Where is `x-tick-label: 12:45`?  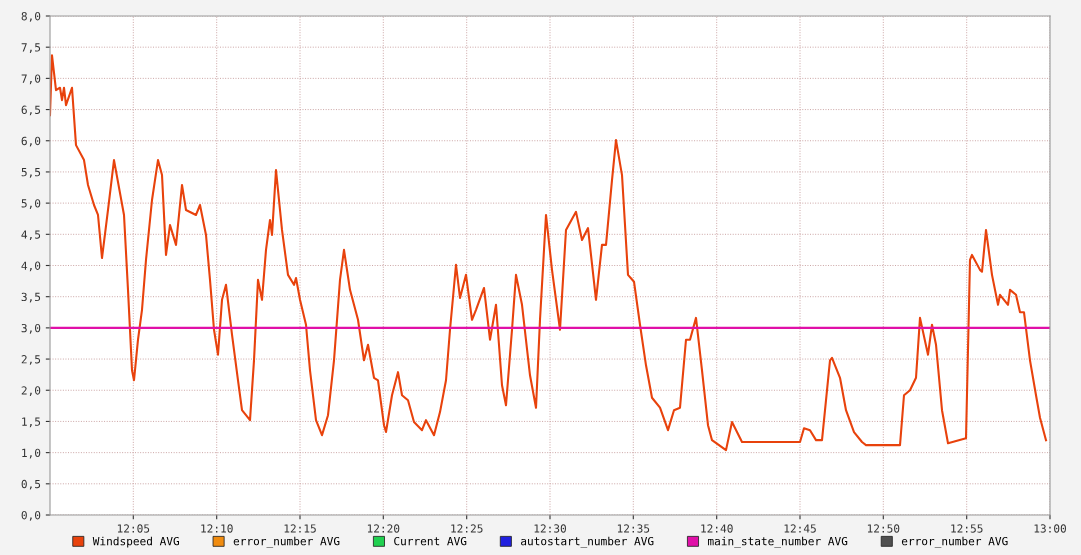 x-tick-label: 12:45 is located at coordinates (800, 528).